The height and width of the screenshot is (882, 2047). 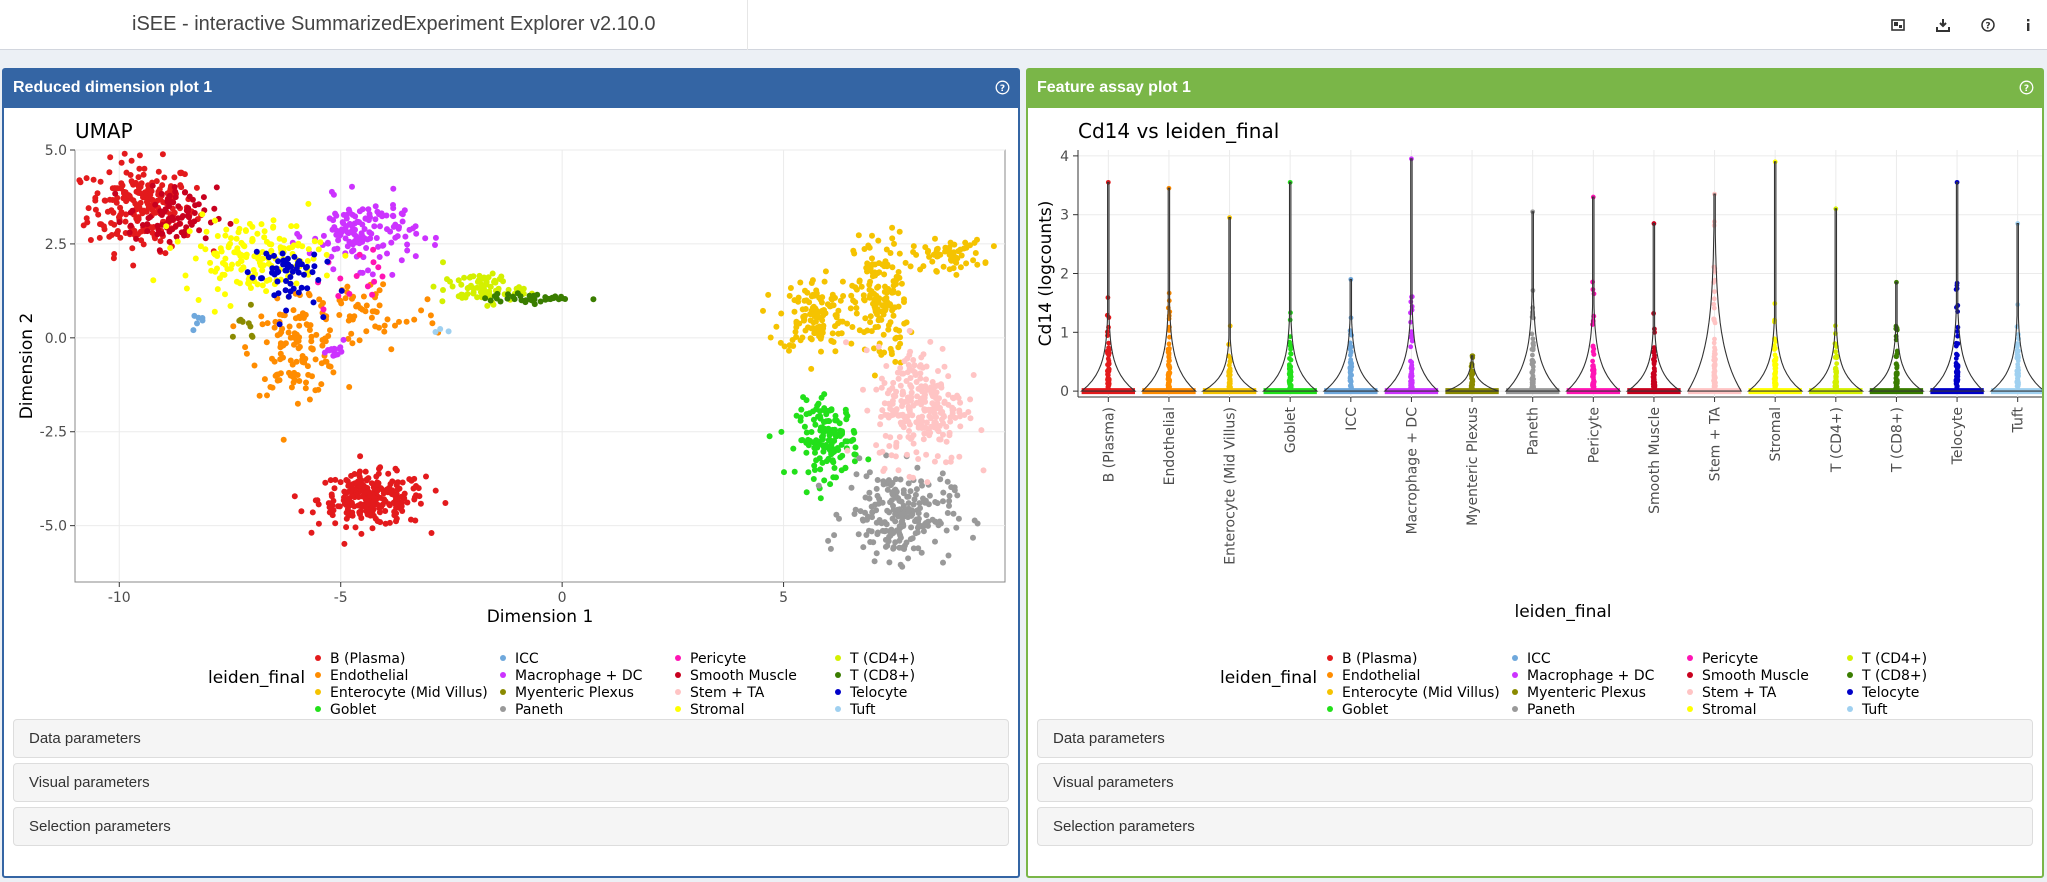 What do you see at coordinates (1421, 693) in the screenshot?
I see `legend-label: Enterocyte (Mid Villus)` at bounding box center [1421, 693].